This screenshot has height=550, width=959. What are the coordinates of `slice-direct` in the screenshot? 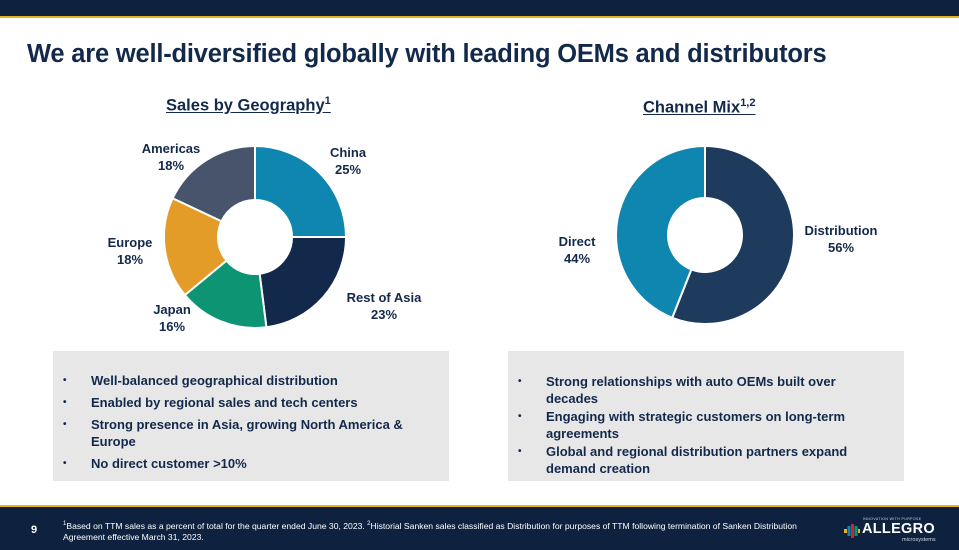 It's located at (660, 232).